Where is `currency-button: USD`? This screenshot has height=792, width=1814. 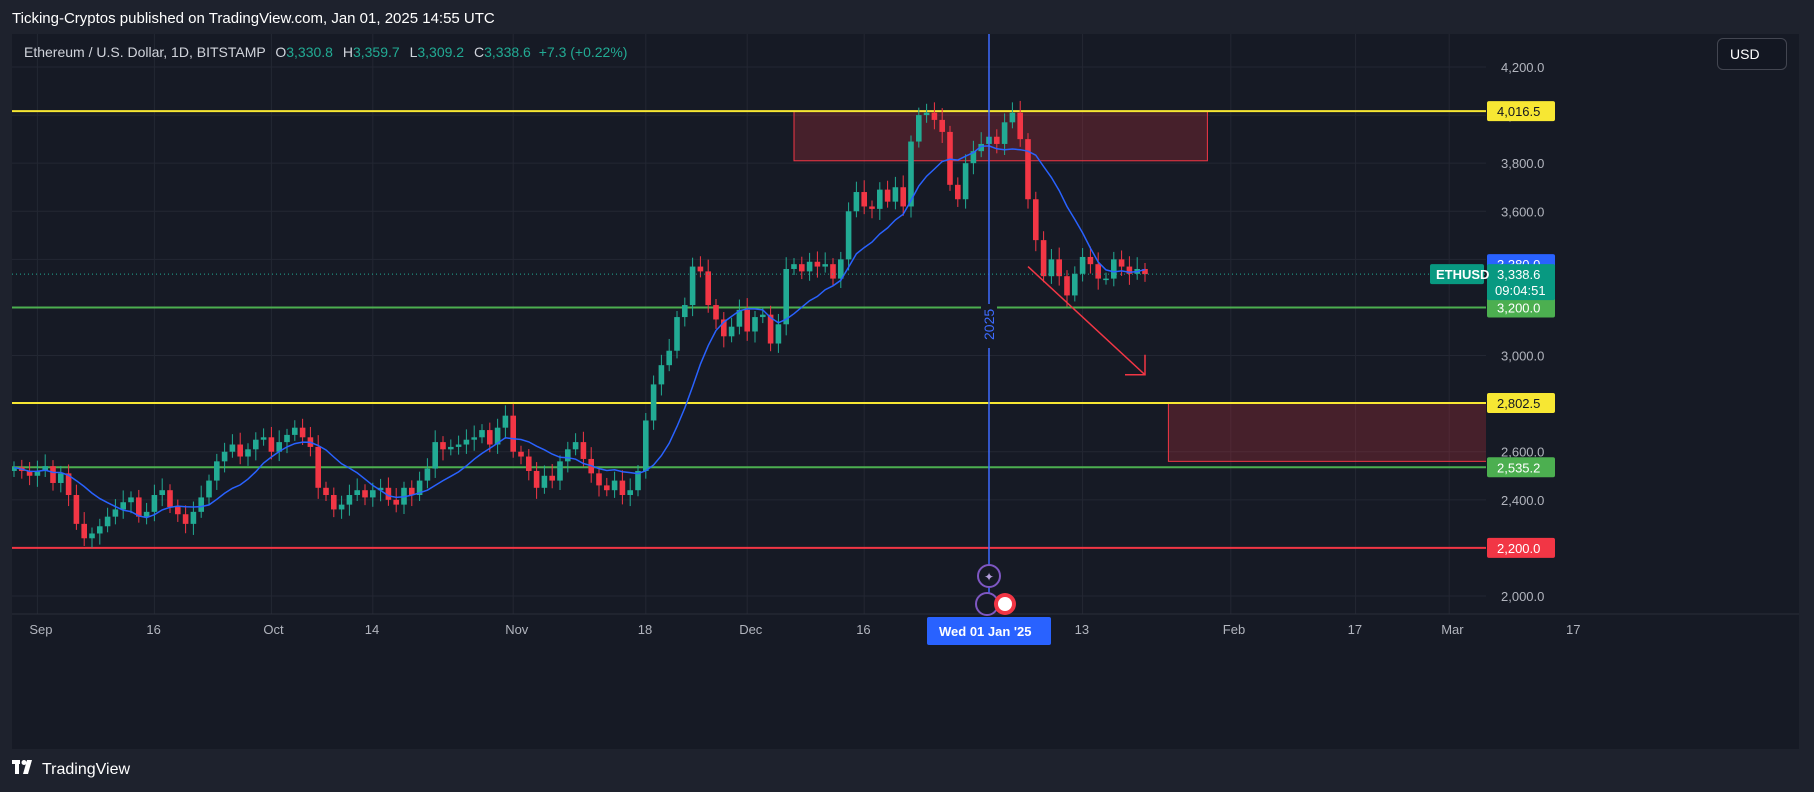
currency-button: USD is located at coordinates (1752, 54).